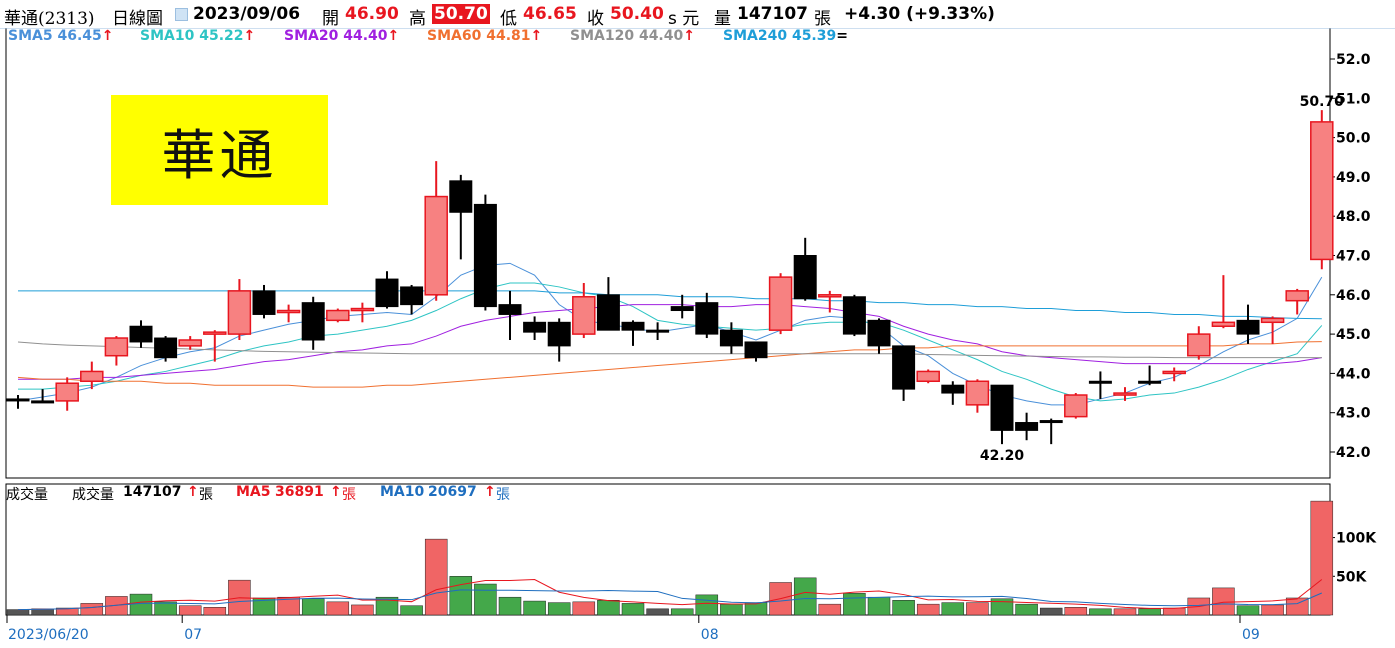  I want to click on vol-ma10-unit: 張, so click(503, 495).